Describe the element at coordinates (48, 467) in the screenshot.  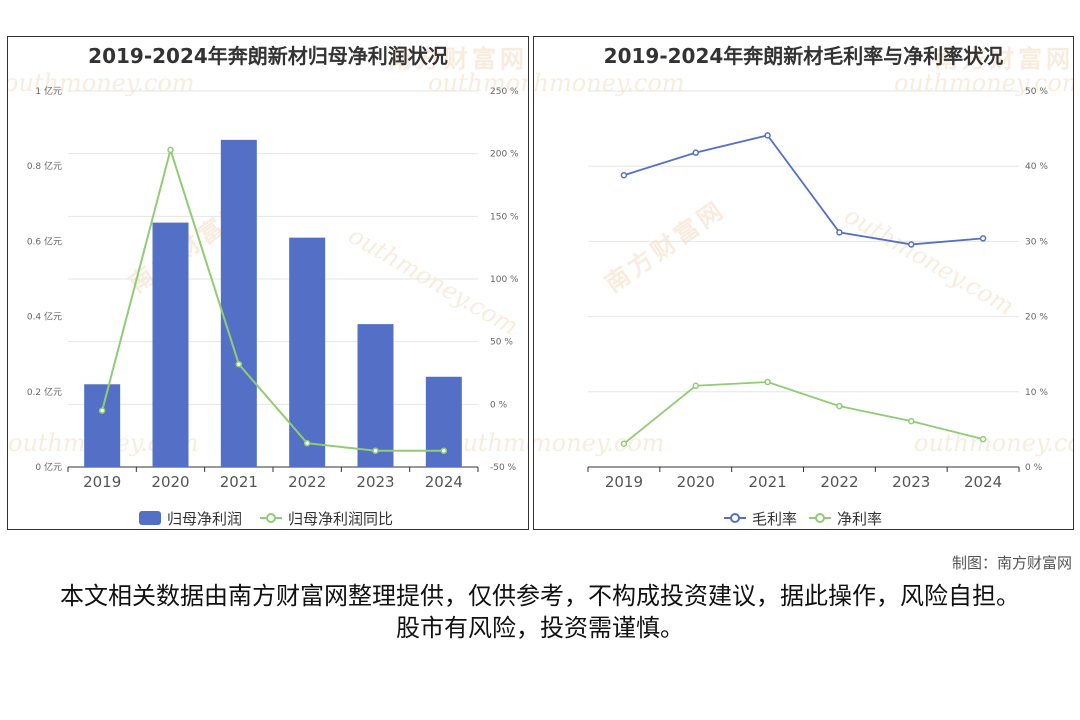
I see `y-tick-label-left: 0 亿元` at that location.